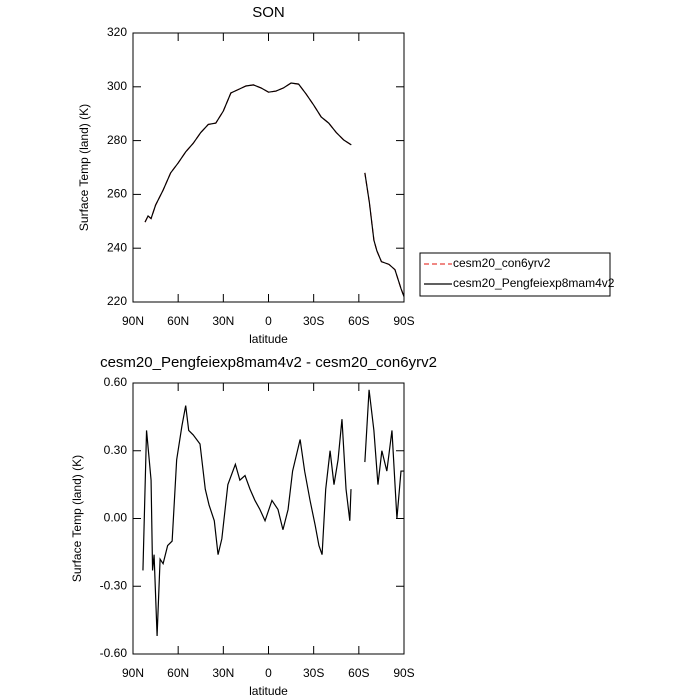  What do you see at coordinates (117, 140) in the screenshot?
I see `y-tick-label: 280` at bounding box center [117, 140].